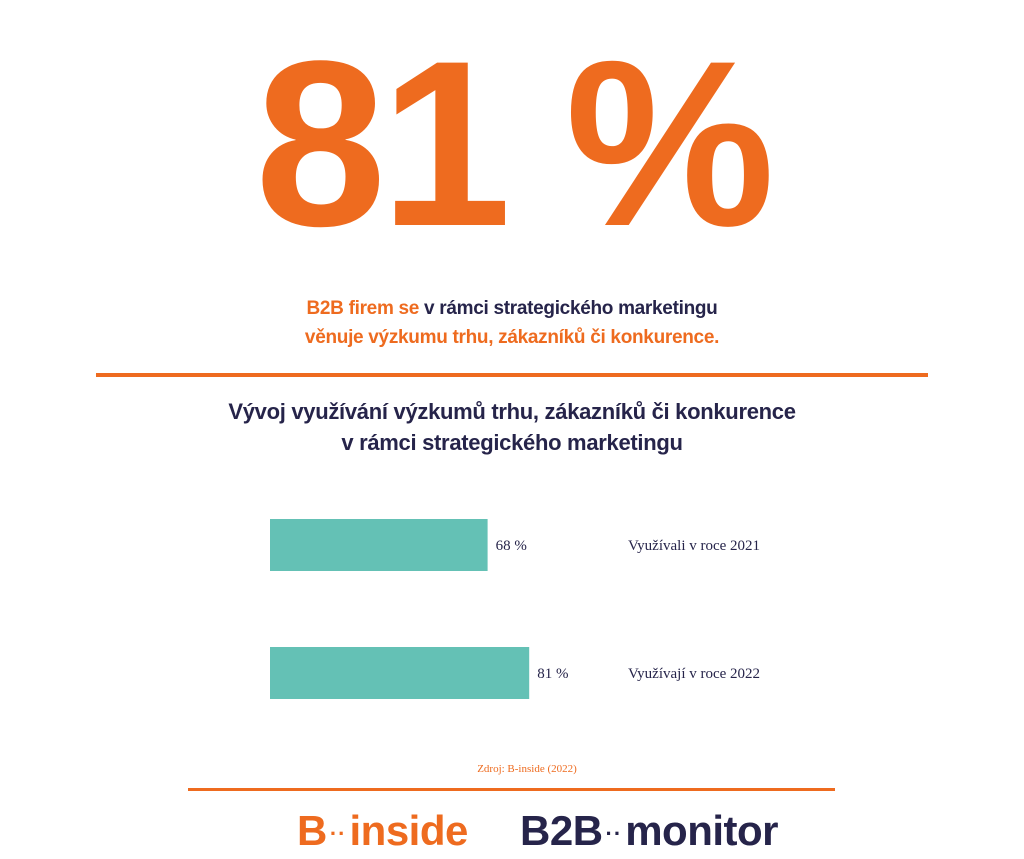  What do you see at coordinates (511, 546) in the screenshot?
I see `bar-value-label-1: 68 %` at bounding box center [511, 546].